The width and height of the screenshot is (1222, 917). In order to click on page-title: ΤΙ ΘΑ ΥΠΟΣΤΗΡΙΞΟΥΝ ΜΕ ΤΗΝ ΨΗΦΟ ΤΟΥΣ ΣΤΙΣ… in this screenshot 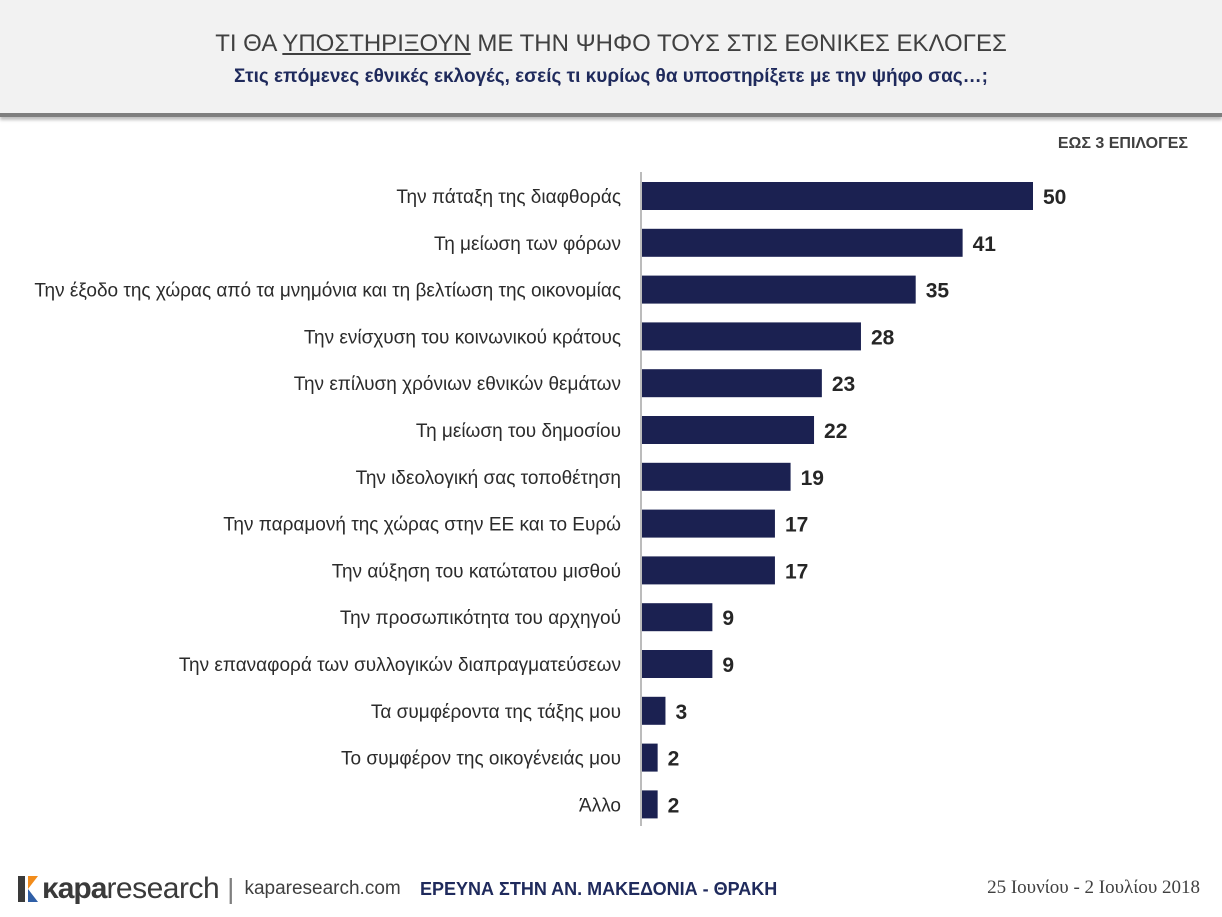, I will do `click(611, 44)`.